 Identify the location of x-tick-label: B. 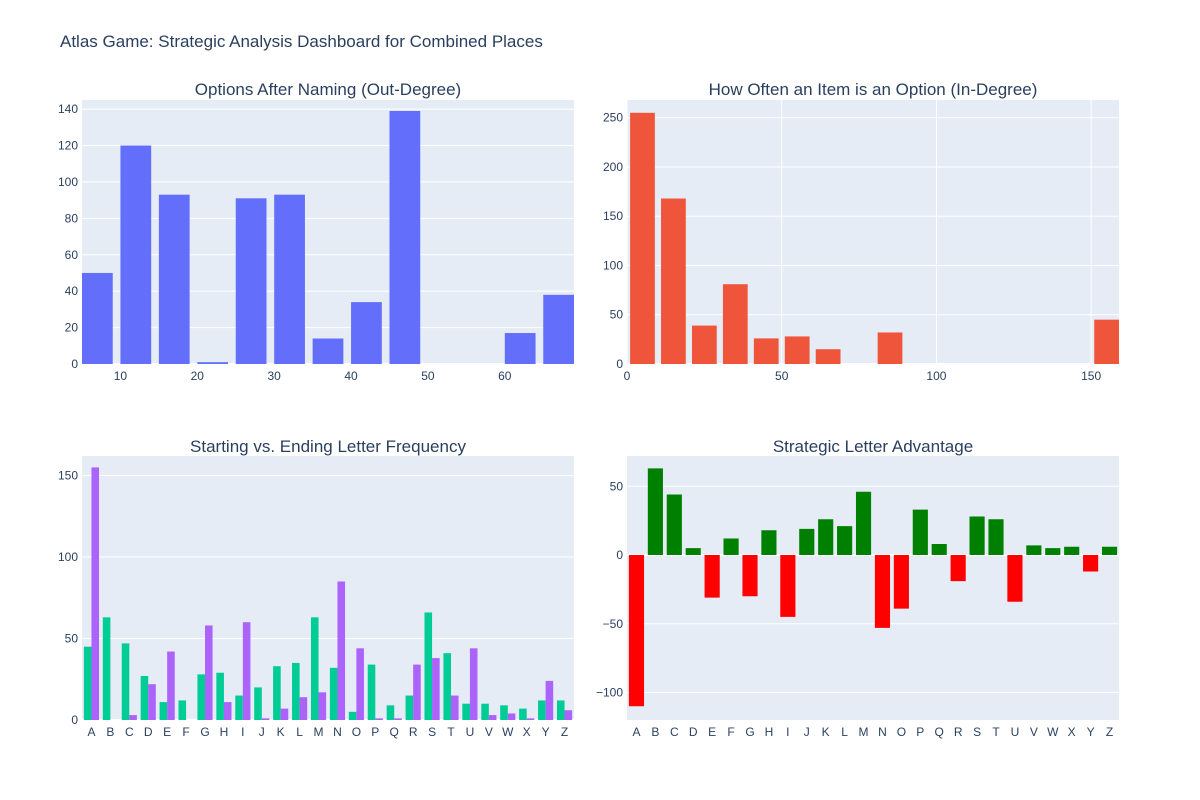
(655, 732).